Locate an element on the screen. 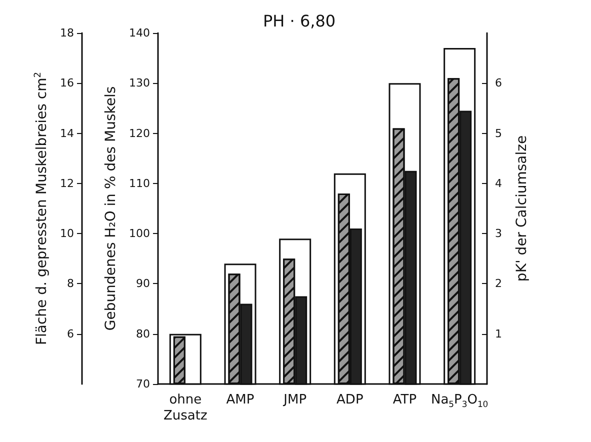  y3-tick-label: 14 is located at coordinates (67, 133).